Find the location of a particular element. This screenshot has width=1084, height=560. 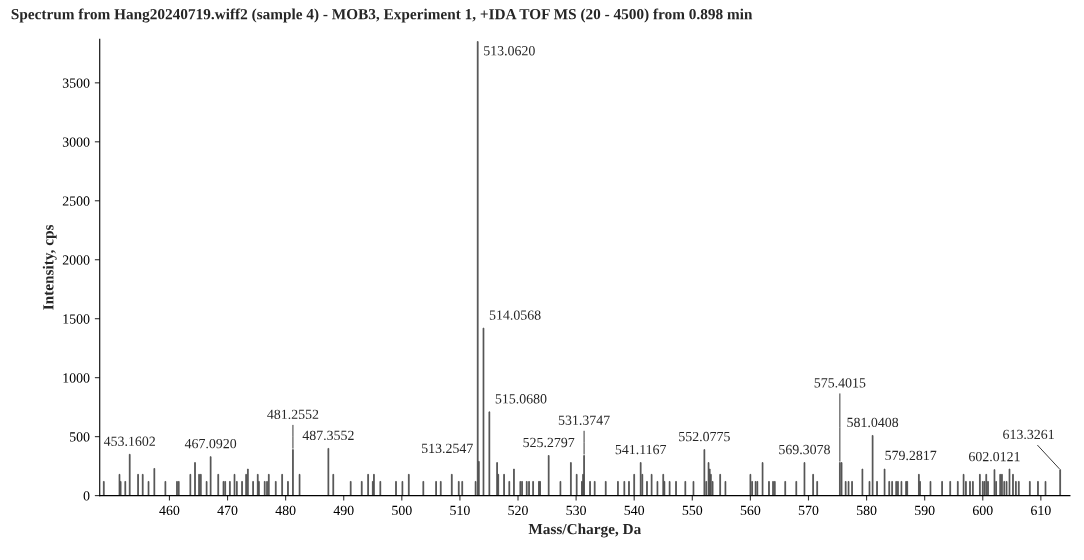

annotation: 579.2817 is located at coordinates (911, 455).